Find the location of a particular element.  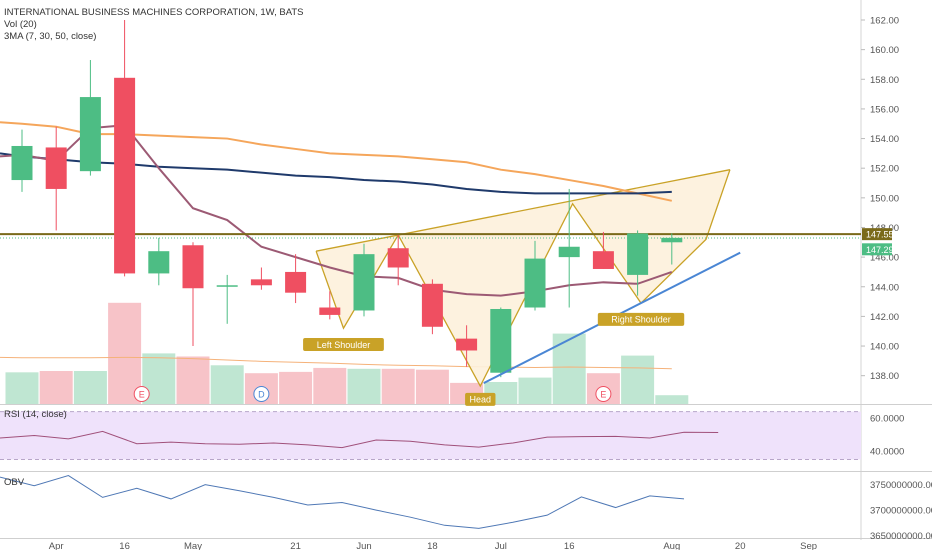

time-tick-label: 20 is located at coordinates (740, 545).